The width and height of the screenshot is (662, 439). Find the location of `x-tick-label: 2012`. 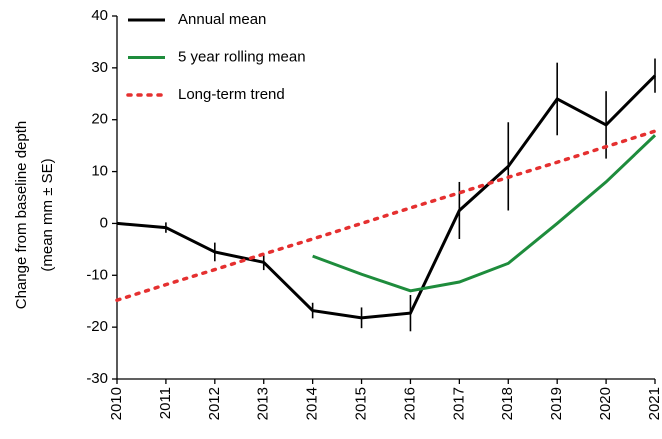

x-tick-label: 2012 is located at coordinates (214, 403).